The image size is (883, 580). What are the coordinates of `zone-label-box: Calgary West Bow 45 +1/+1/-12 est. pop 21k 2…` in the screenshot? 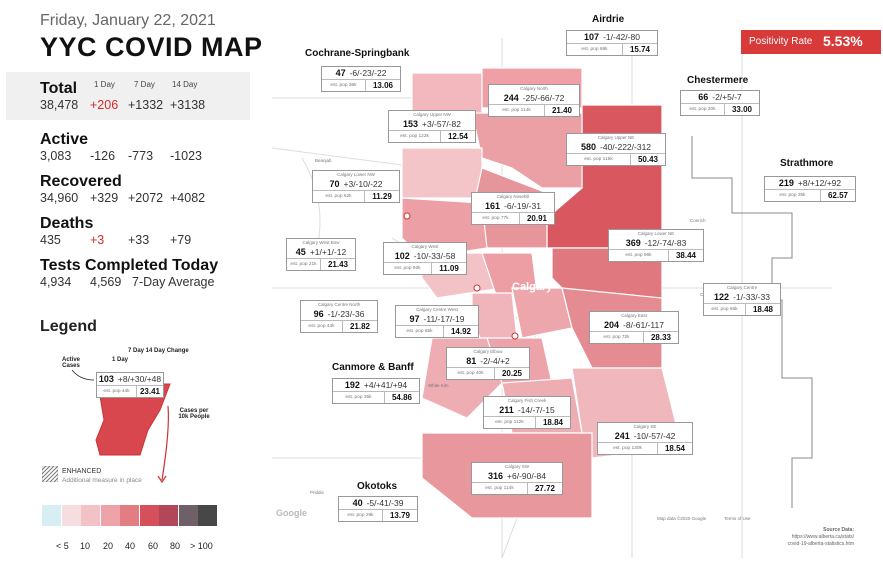 It's located at (321, 254).